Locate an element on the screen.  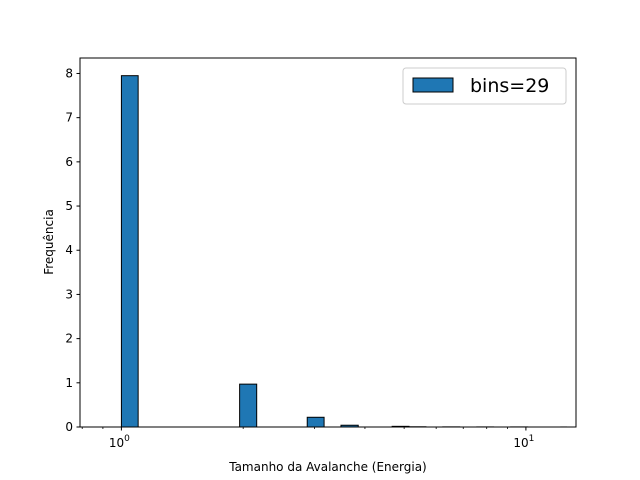
y-tick-label: 6 is located at coordinates (69, 162).